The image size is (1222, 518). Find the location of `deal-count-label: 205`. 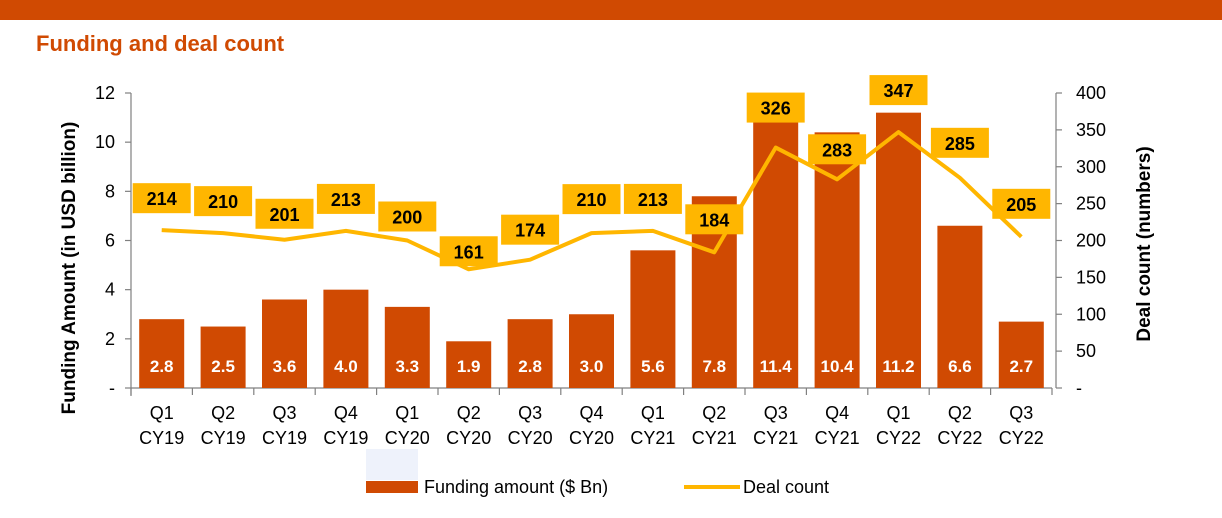

deal-count-label: 205 is located at coordinates (1021, 205).